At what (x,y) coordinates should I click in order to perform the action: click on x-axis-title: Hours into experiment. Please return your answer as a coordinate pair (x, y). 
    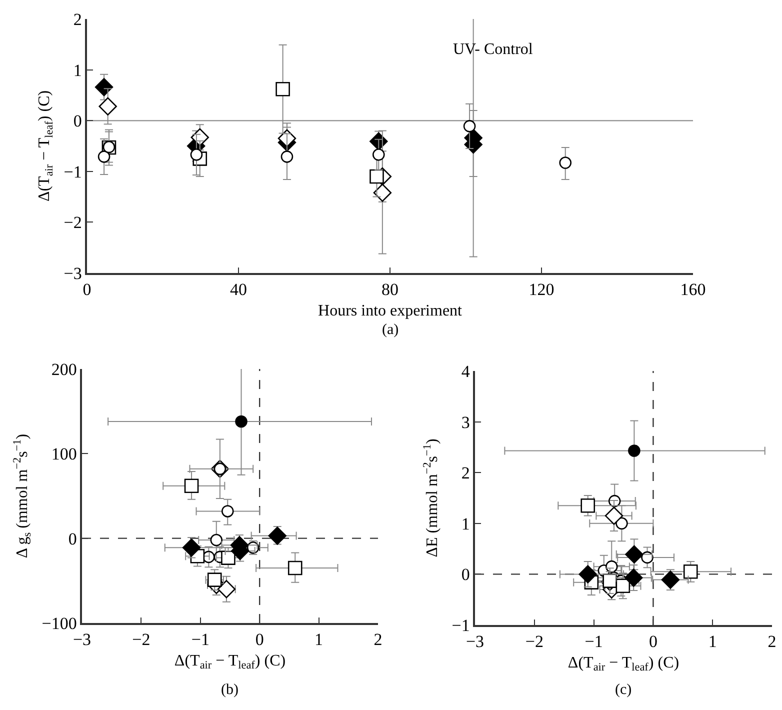
    Looking at the image, I should click on (390, 311).